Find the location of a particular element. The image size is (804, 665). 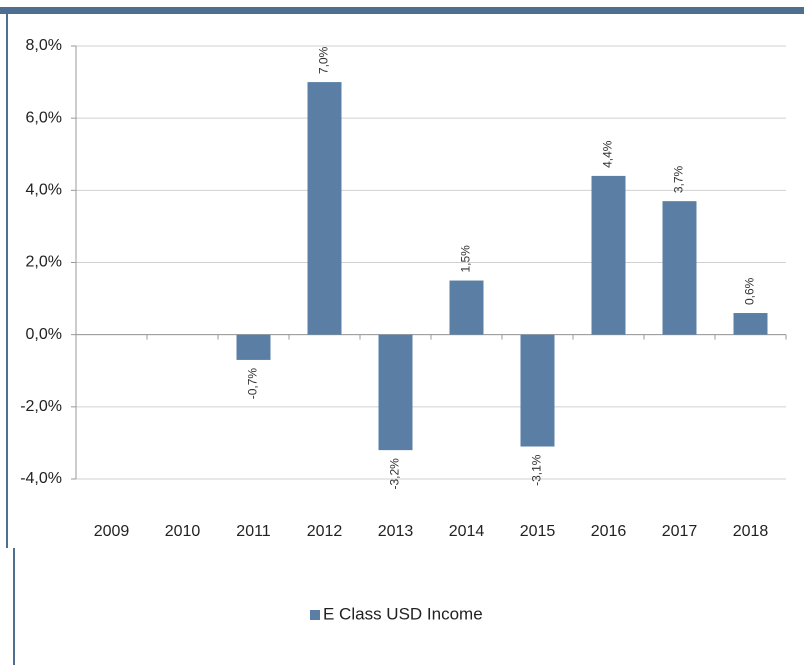

x-tick-label: 2011 is located at coordinates (253, 531).